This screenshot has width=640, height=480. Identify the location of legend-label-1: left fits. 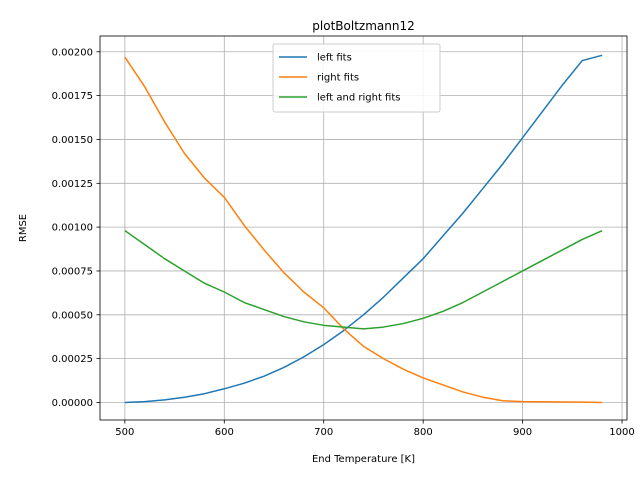
(334, 58).